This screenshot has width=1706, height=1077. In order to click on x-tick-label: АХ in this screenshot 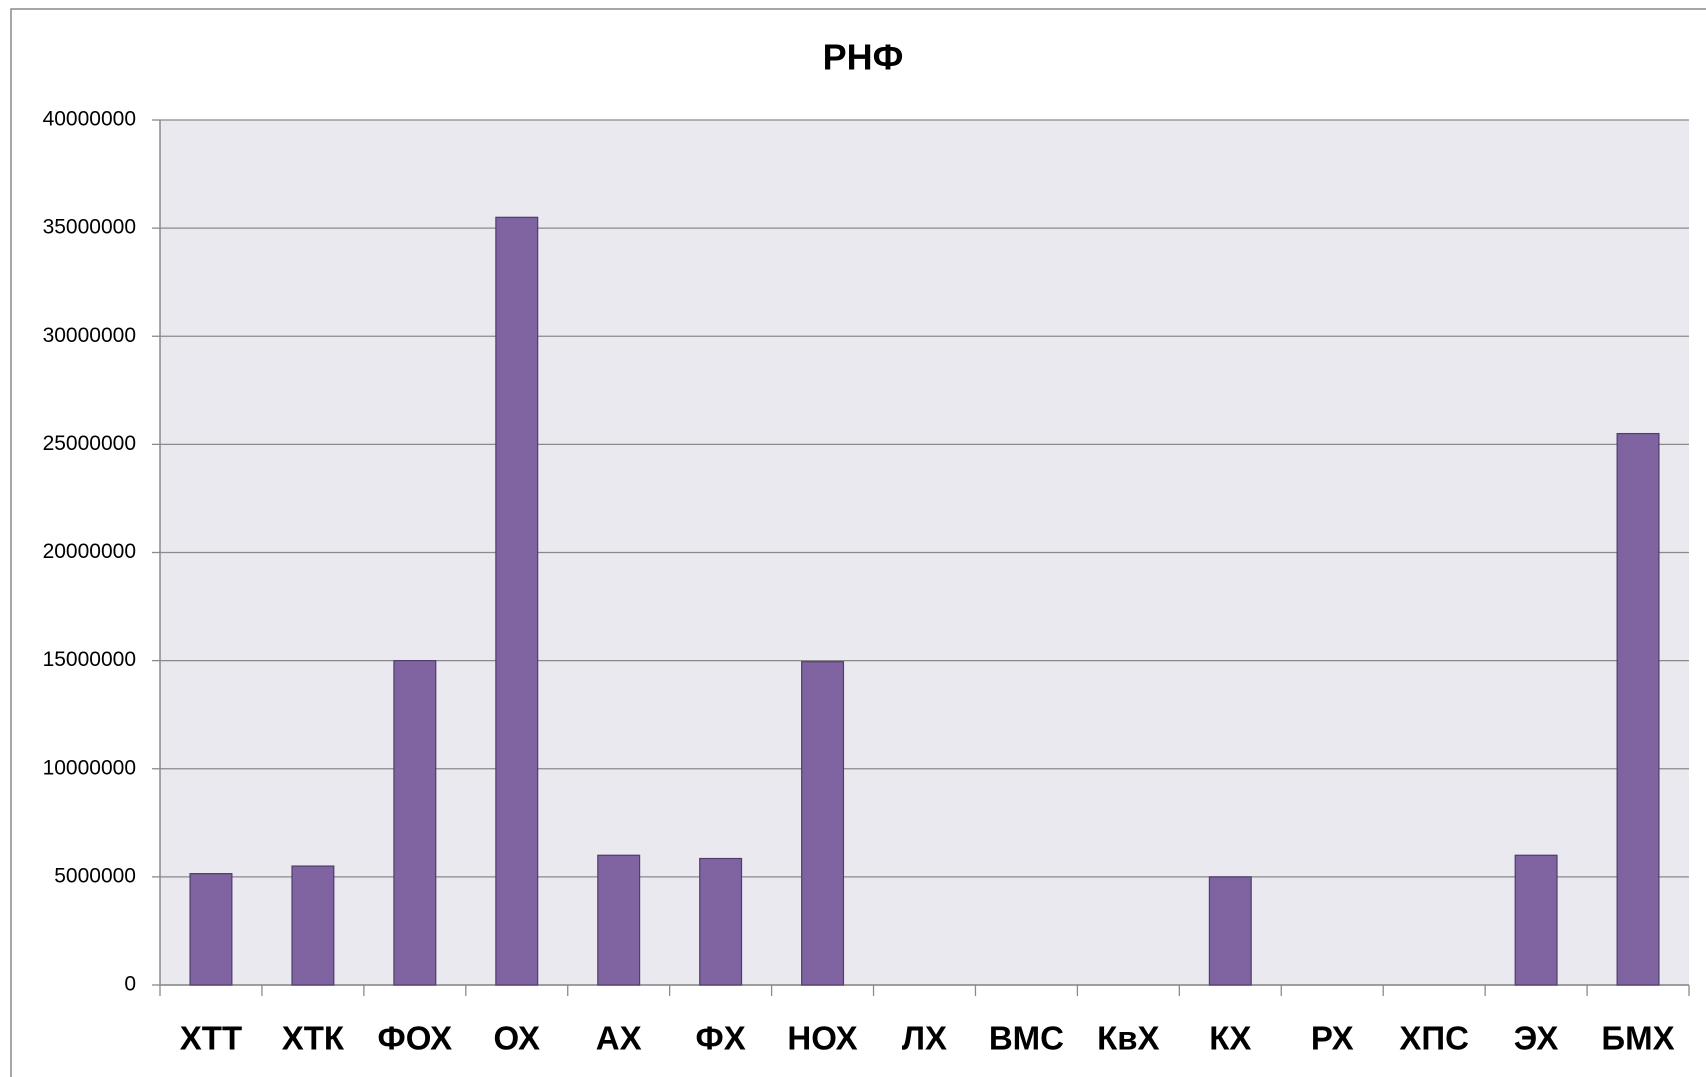, I will do `click(619, 1038)`.